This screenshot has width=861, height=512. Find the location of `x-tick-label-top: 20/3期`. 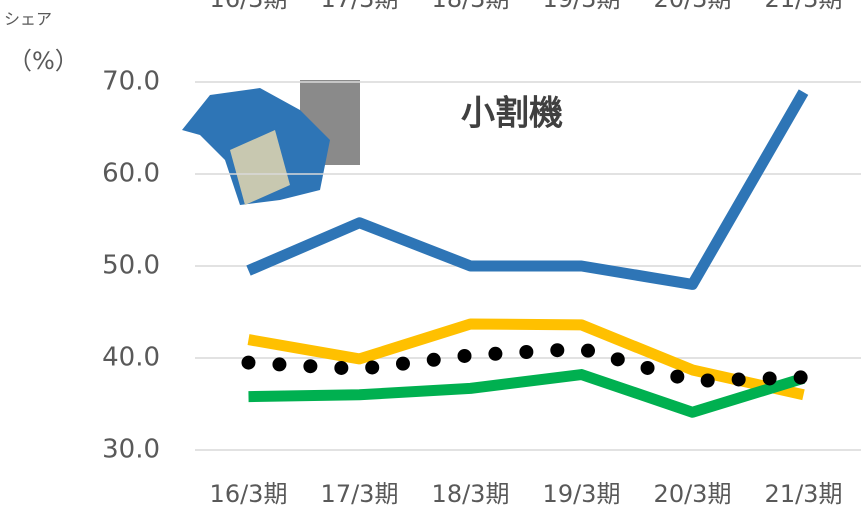

x-tick-label-top: 20/3期 is located at coordinates (693, 6).